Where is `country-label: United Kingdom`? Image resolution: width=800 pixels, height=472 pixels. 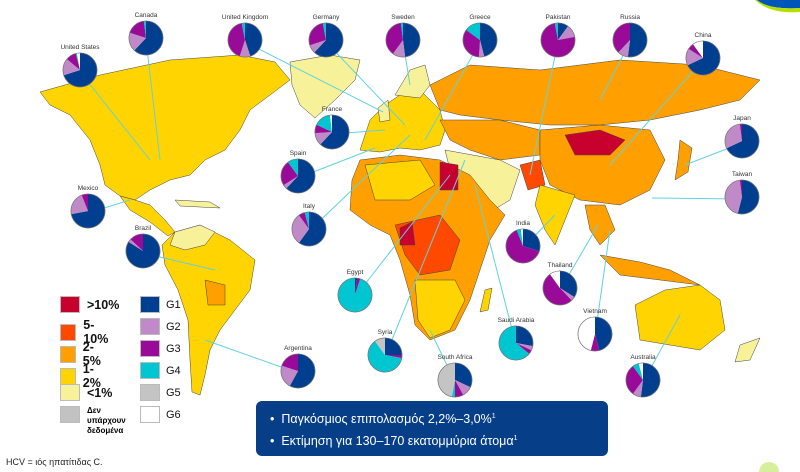
country-label: United Kingdom is located at coordinates (245, 17).